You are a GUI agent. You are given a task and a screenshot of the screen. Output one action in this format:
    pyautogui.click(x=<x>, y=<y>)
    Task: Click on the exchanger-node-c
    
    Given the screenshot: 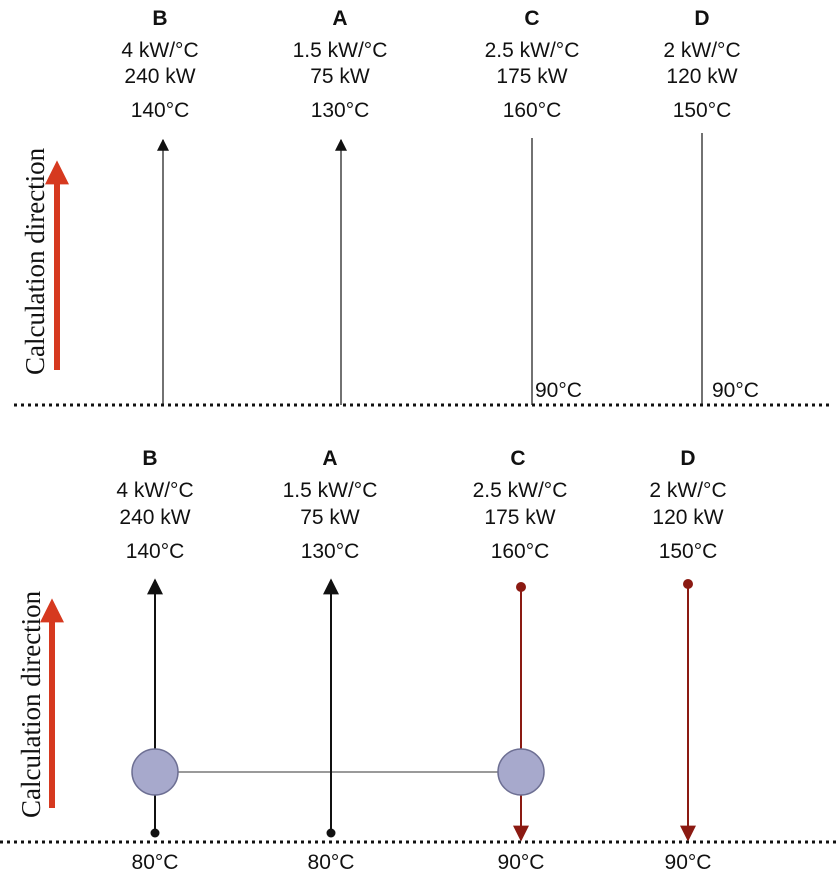 What is the action you would take?
    pyautogui.click(x=521, y=772)
    